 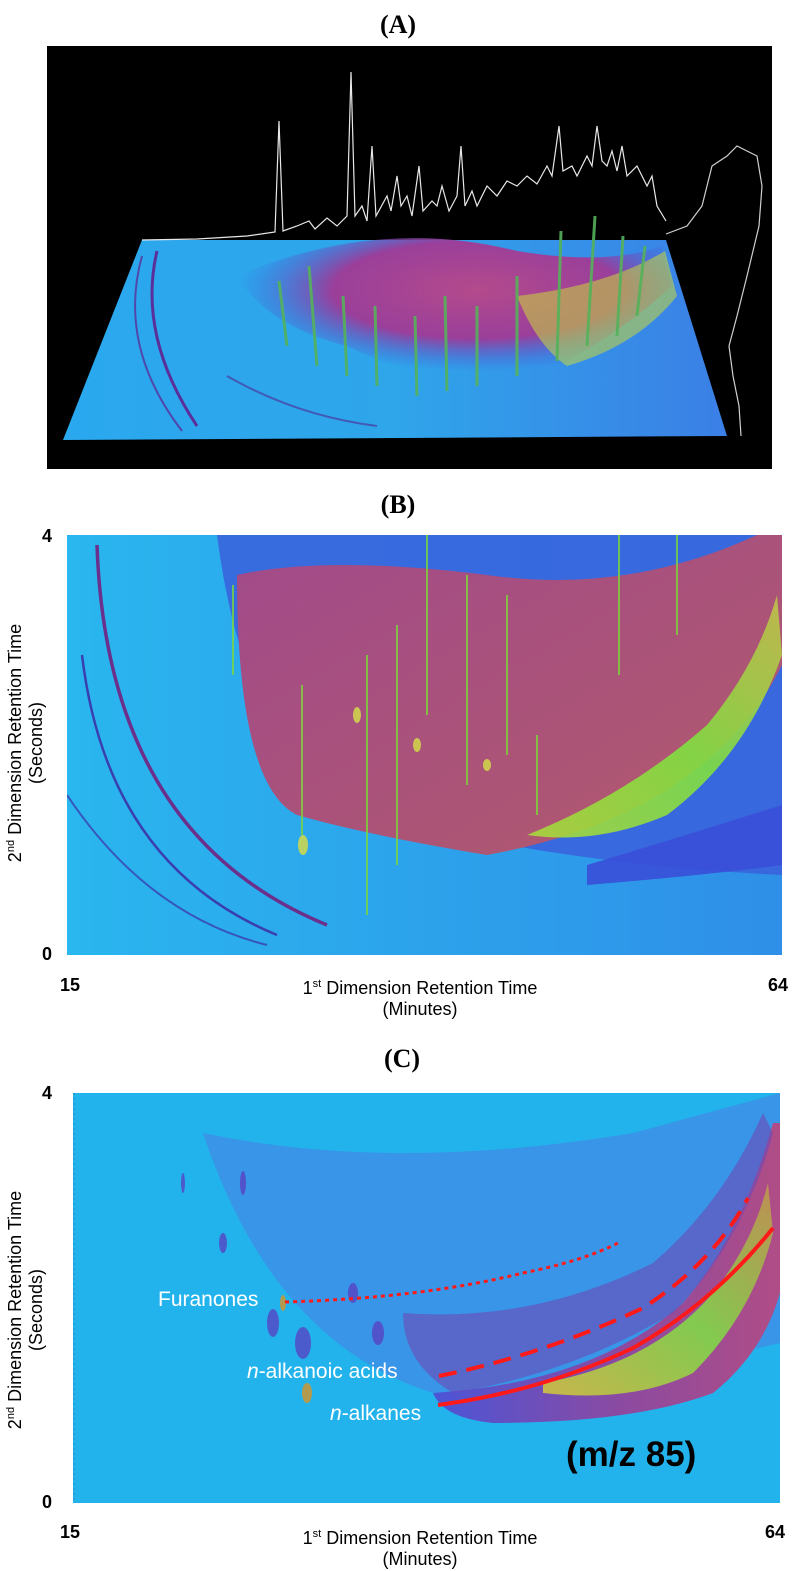 I want to click on panel-c-y-tick-bottom: 0, so click(x=47, y=1502).